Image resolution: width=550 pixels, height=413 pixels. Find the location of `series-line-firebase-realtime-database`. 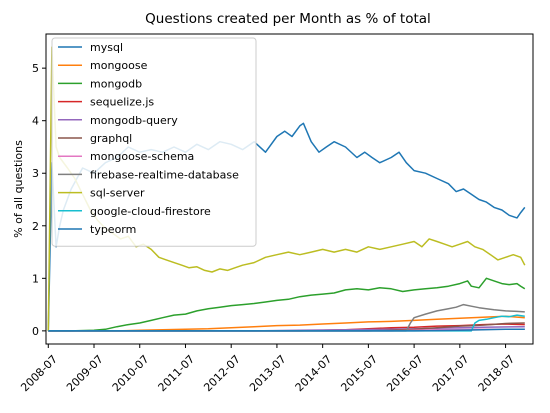

series-line-firebase-realtime-database is located at coordinates (286, 317).